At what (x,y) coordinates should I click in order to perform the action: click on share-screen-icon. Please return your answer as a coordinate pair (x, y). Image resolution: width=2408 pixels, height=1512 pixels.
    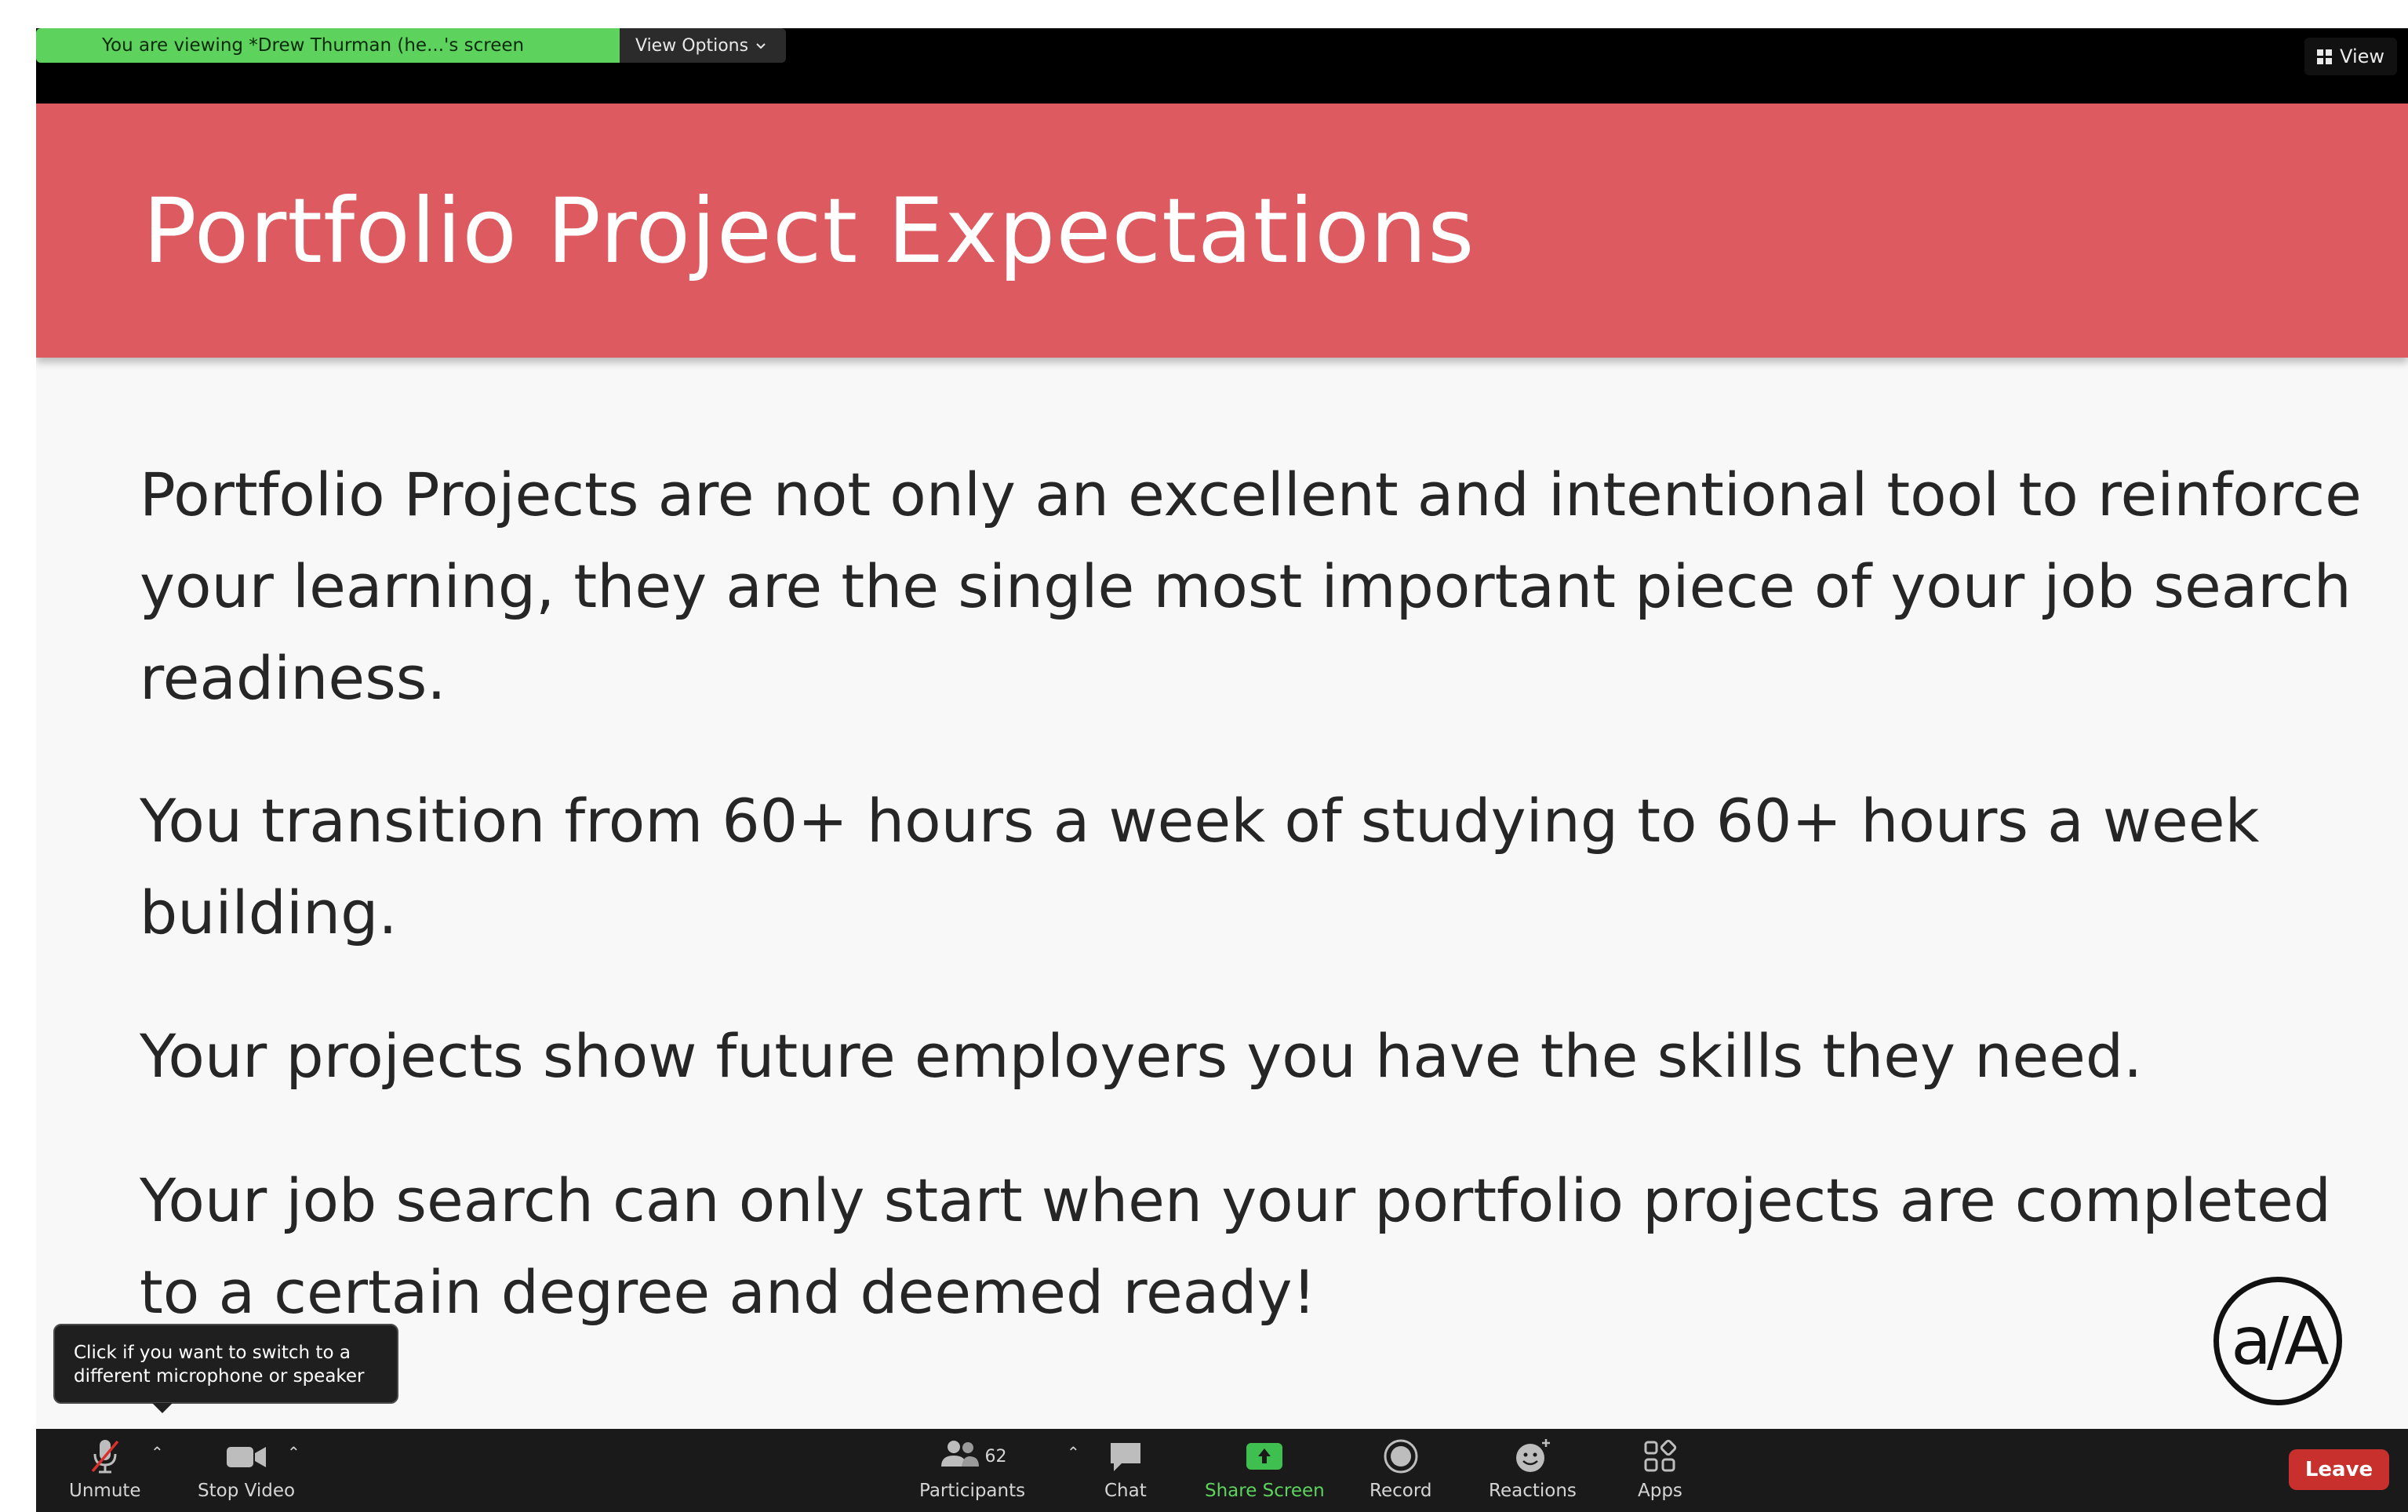
    Looking at the image, I should click on (1264, 1456).